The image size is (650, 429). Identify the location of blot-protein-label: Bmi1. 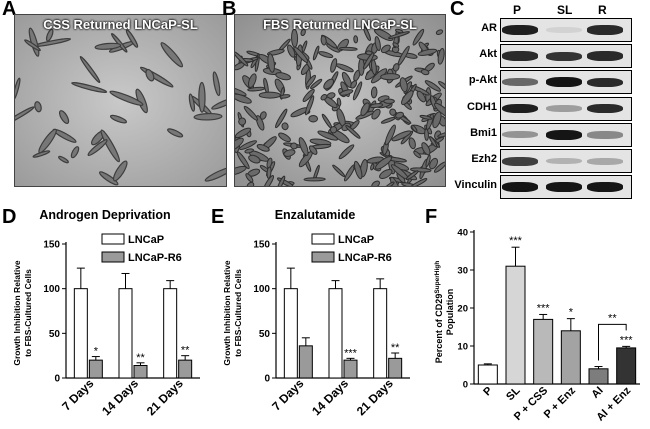
(483, 132).